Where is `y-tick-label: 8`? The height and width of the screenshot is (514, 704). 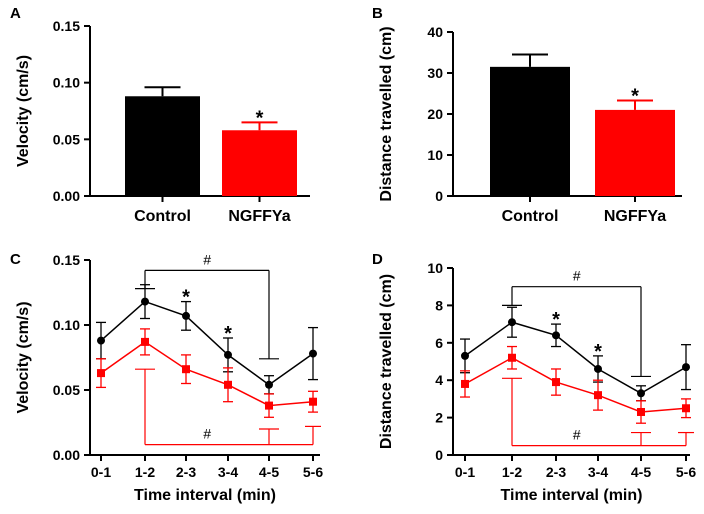
y-tick-label: 8 is located at coordinates (439, 305).